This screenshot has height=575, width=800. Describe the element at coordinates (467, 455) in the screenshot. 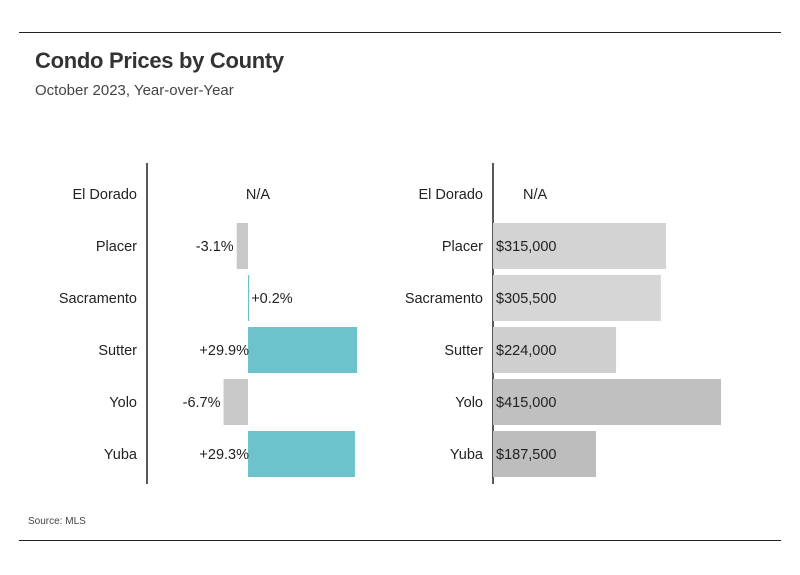

I see `price-category-label-yuba: Yuba` at that location.